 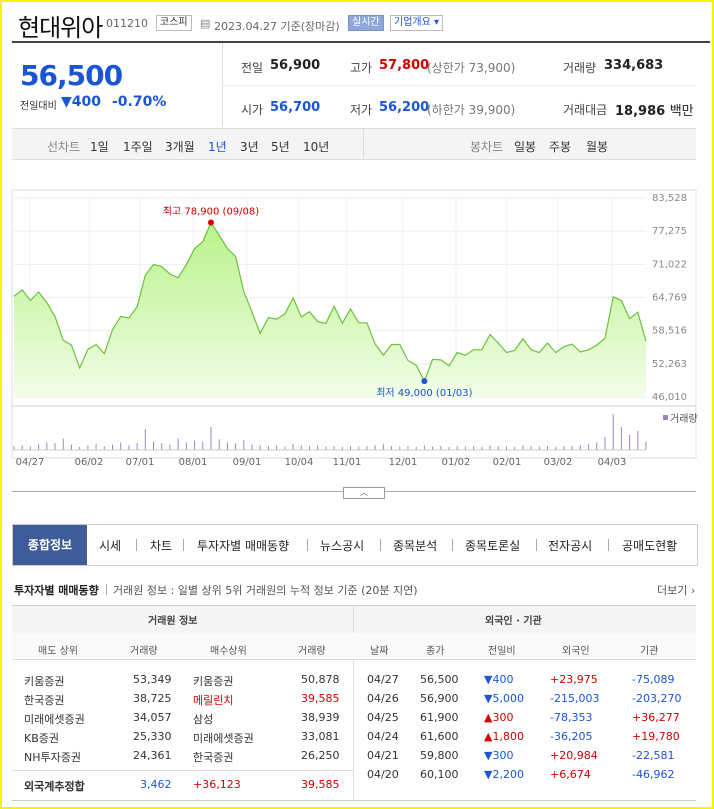 What do you see at coordinates (676, 590) in the screenshot?
I see `more-link: 더보기 ›` at bounding box center [676, 590].